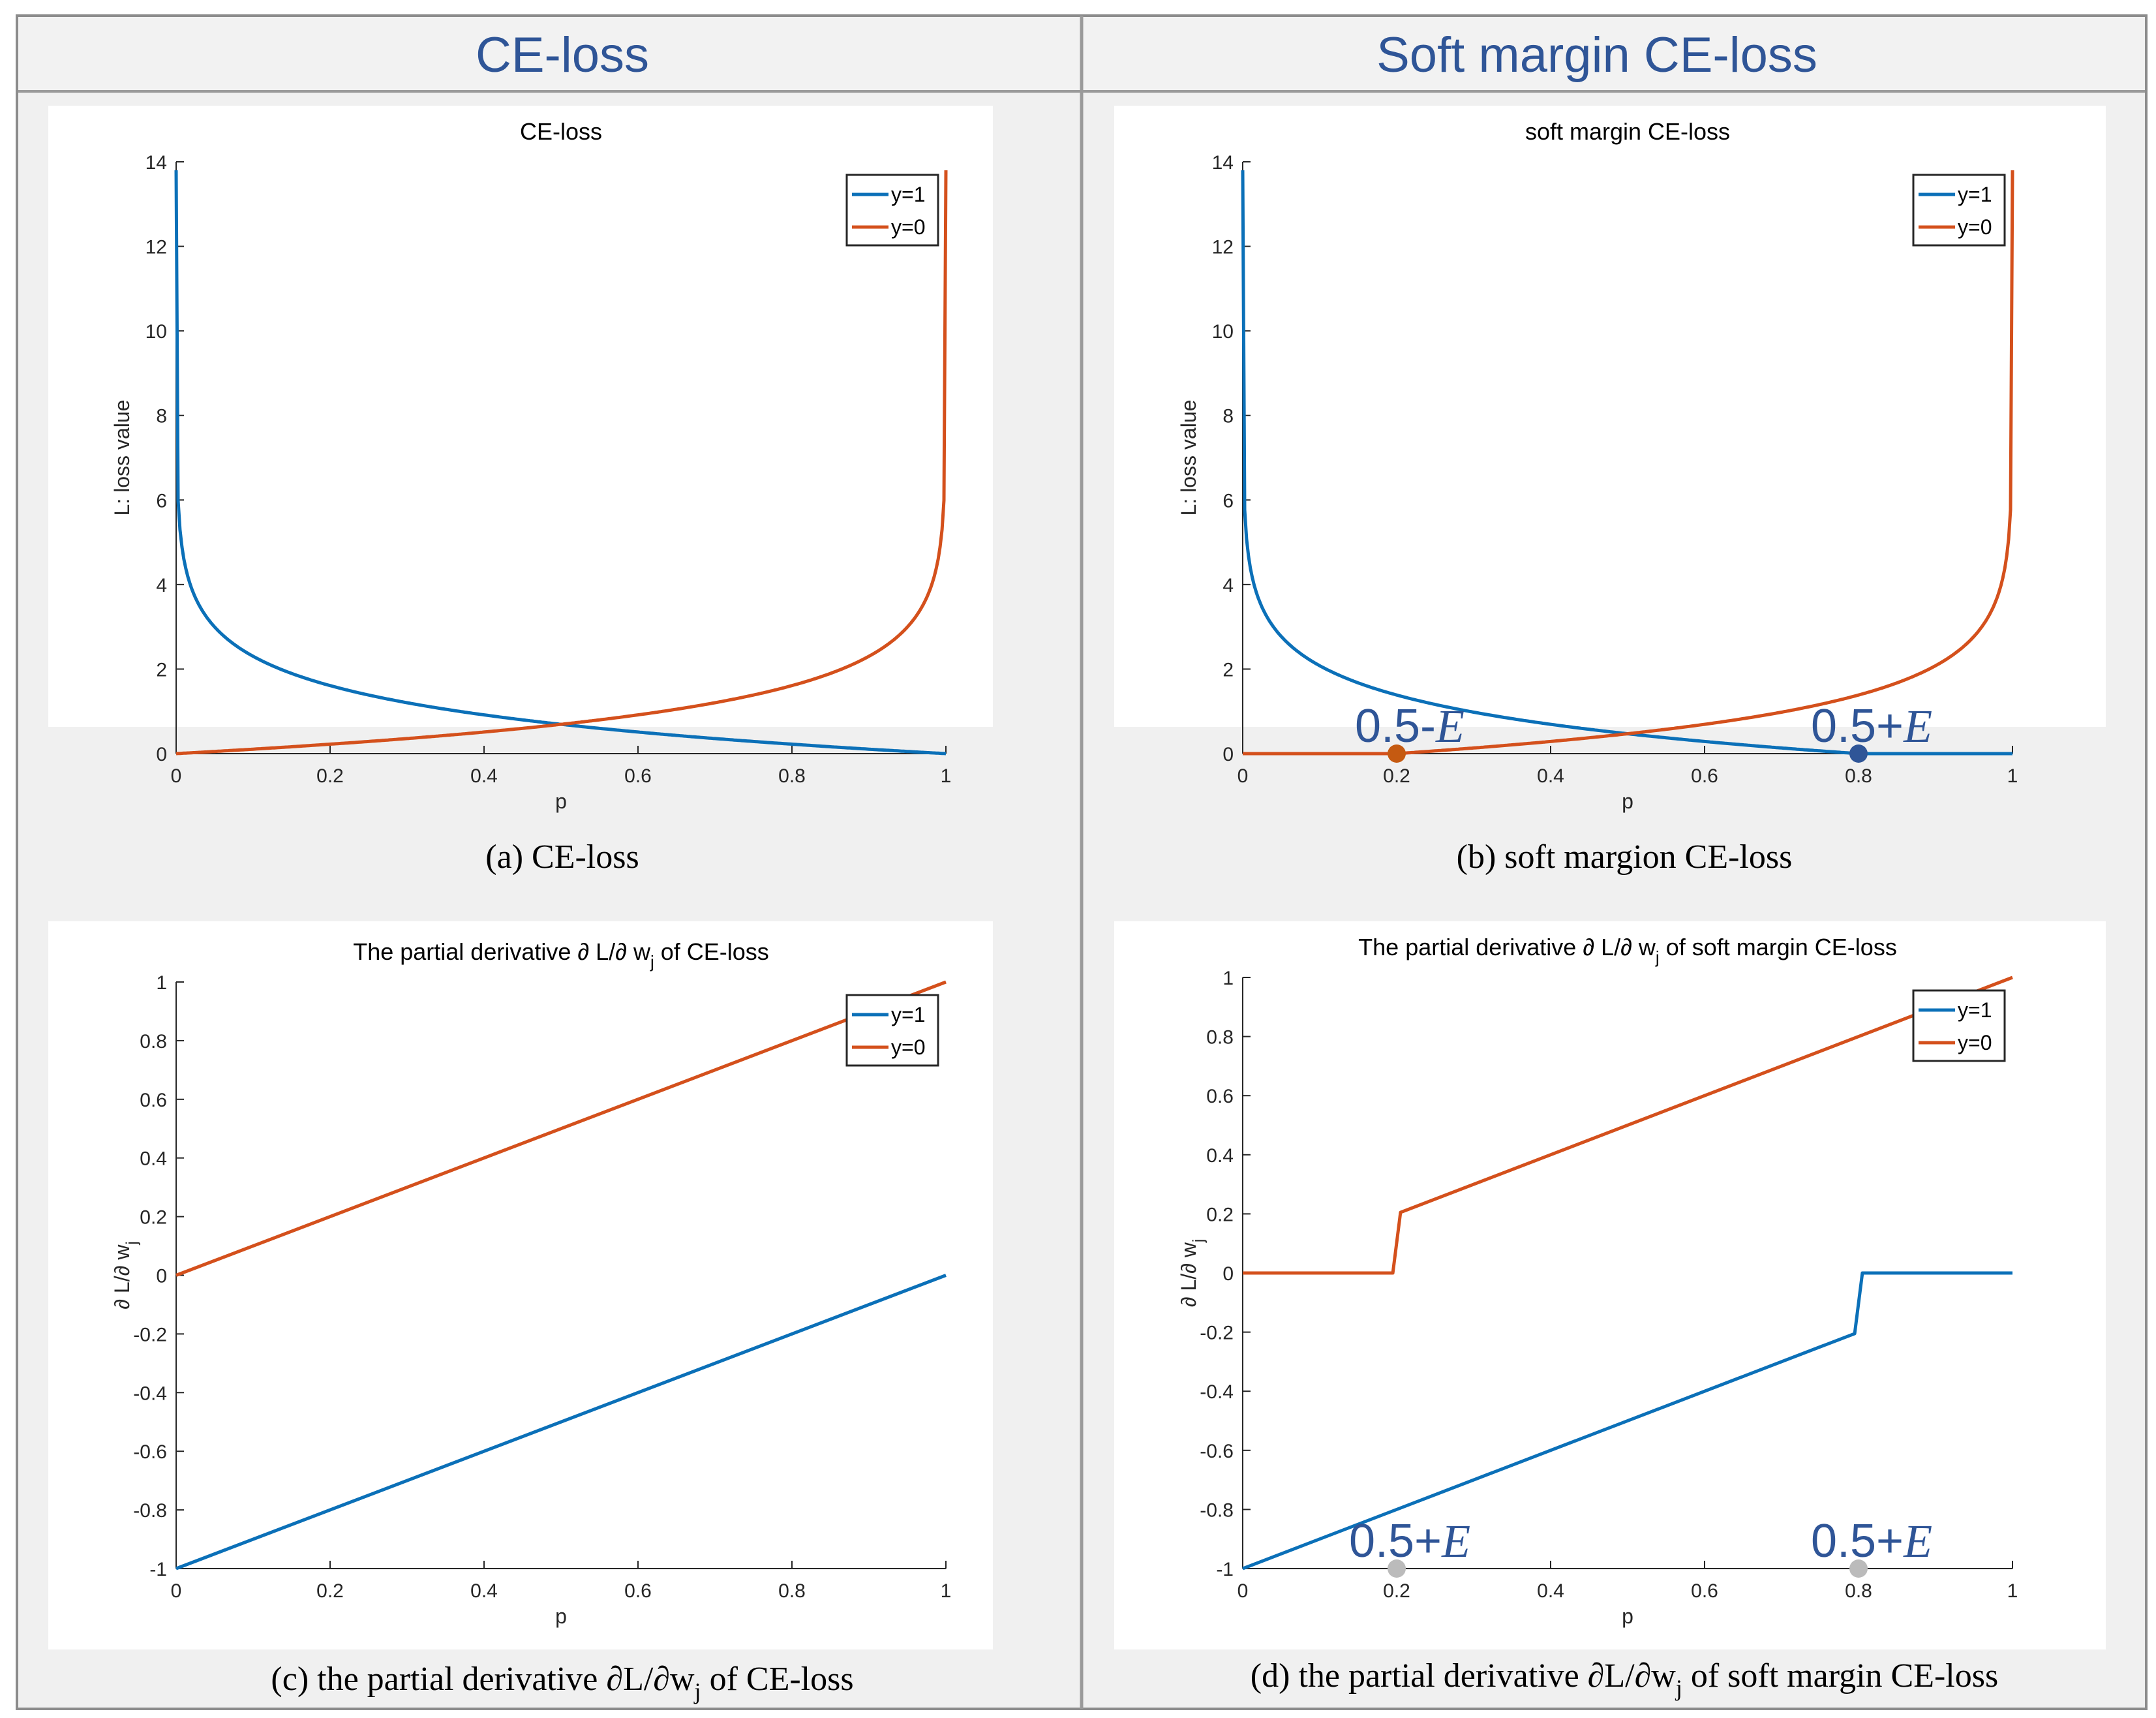 Image resolution: width=2156 pixels, height=1718 pixels. What do you see at coordinates (1779, 947) in the screenshot?
I see `chart-title-rest: of soft margin CE-loss` at bounding box center [1779, 947].